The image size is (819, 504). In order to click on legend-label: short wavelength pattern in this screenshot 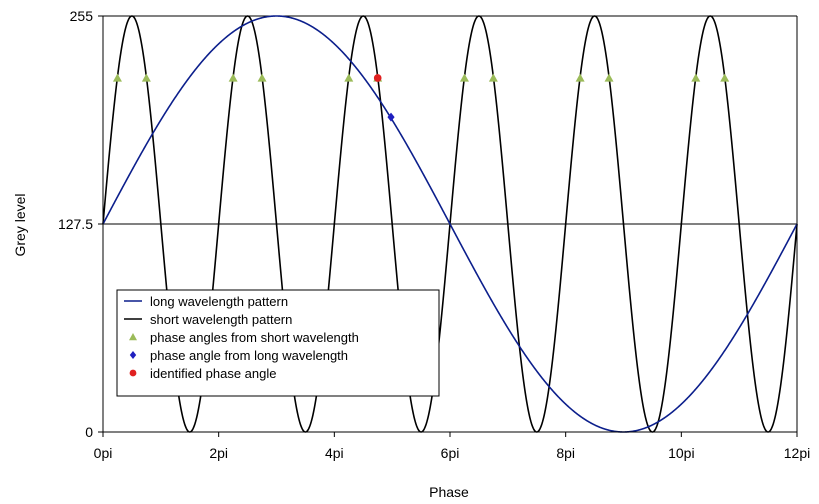, I will do `click(221, 319)`.